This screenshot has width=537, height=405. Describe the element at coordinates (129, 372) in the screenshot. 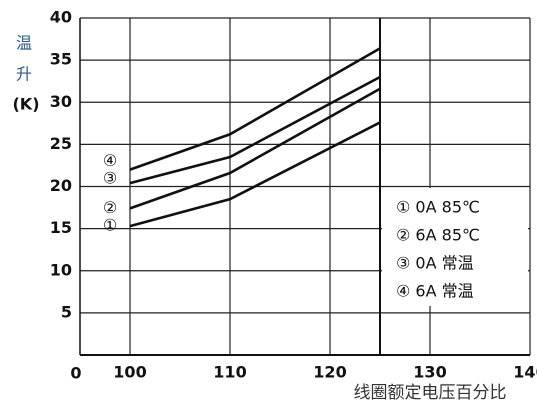

I see `x-tick-label: 100` at that location.